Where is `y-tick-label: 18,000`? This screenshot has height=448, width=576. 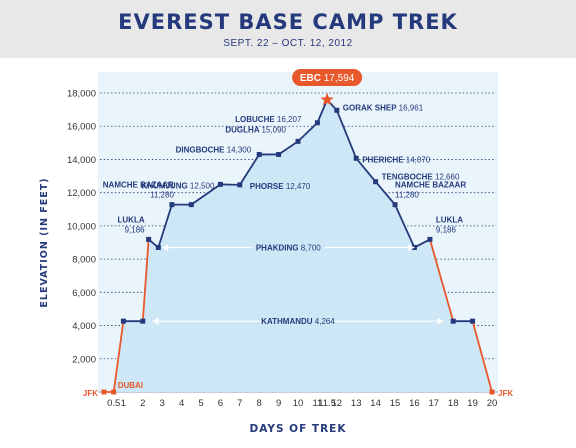
y-tick-label: 18,000 is located at coordinates (81, 94).